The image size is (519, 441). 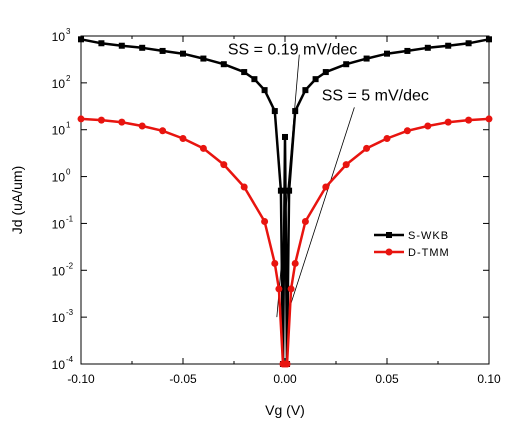 I want to click on x-tick-label: 0.10, so click(x=489, y=379).